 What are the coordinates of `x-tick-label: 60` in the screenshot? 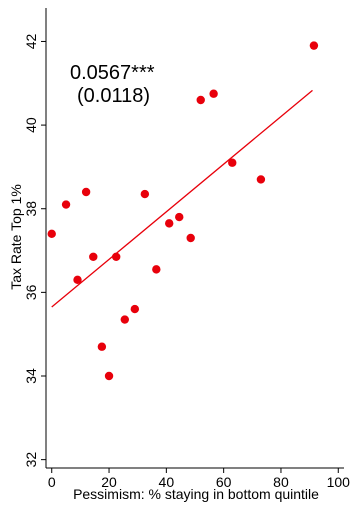 It's located at (224, 482).